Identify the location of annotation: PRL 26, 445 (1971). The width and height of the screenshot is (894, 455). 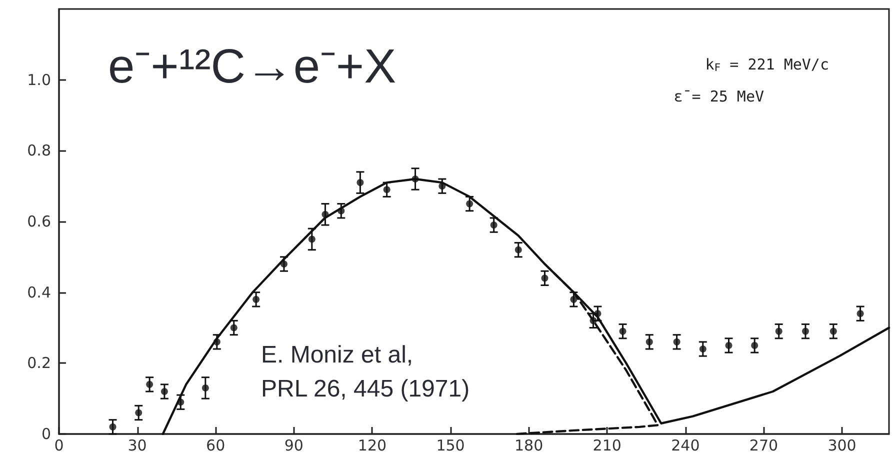
(365, 389).